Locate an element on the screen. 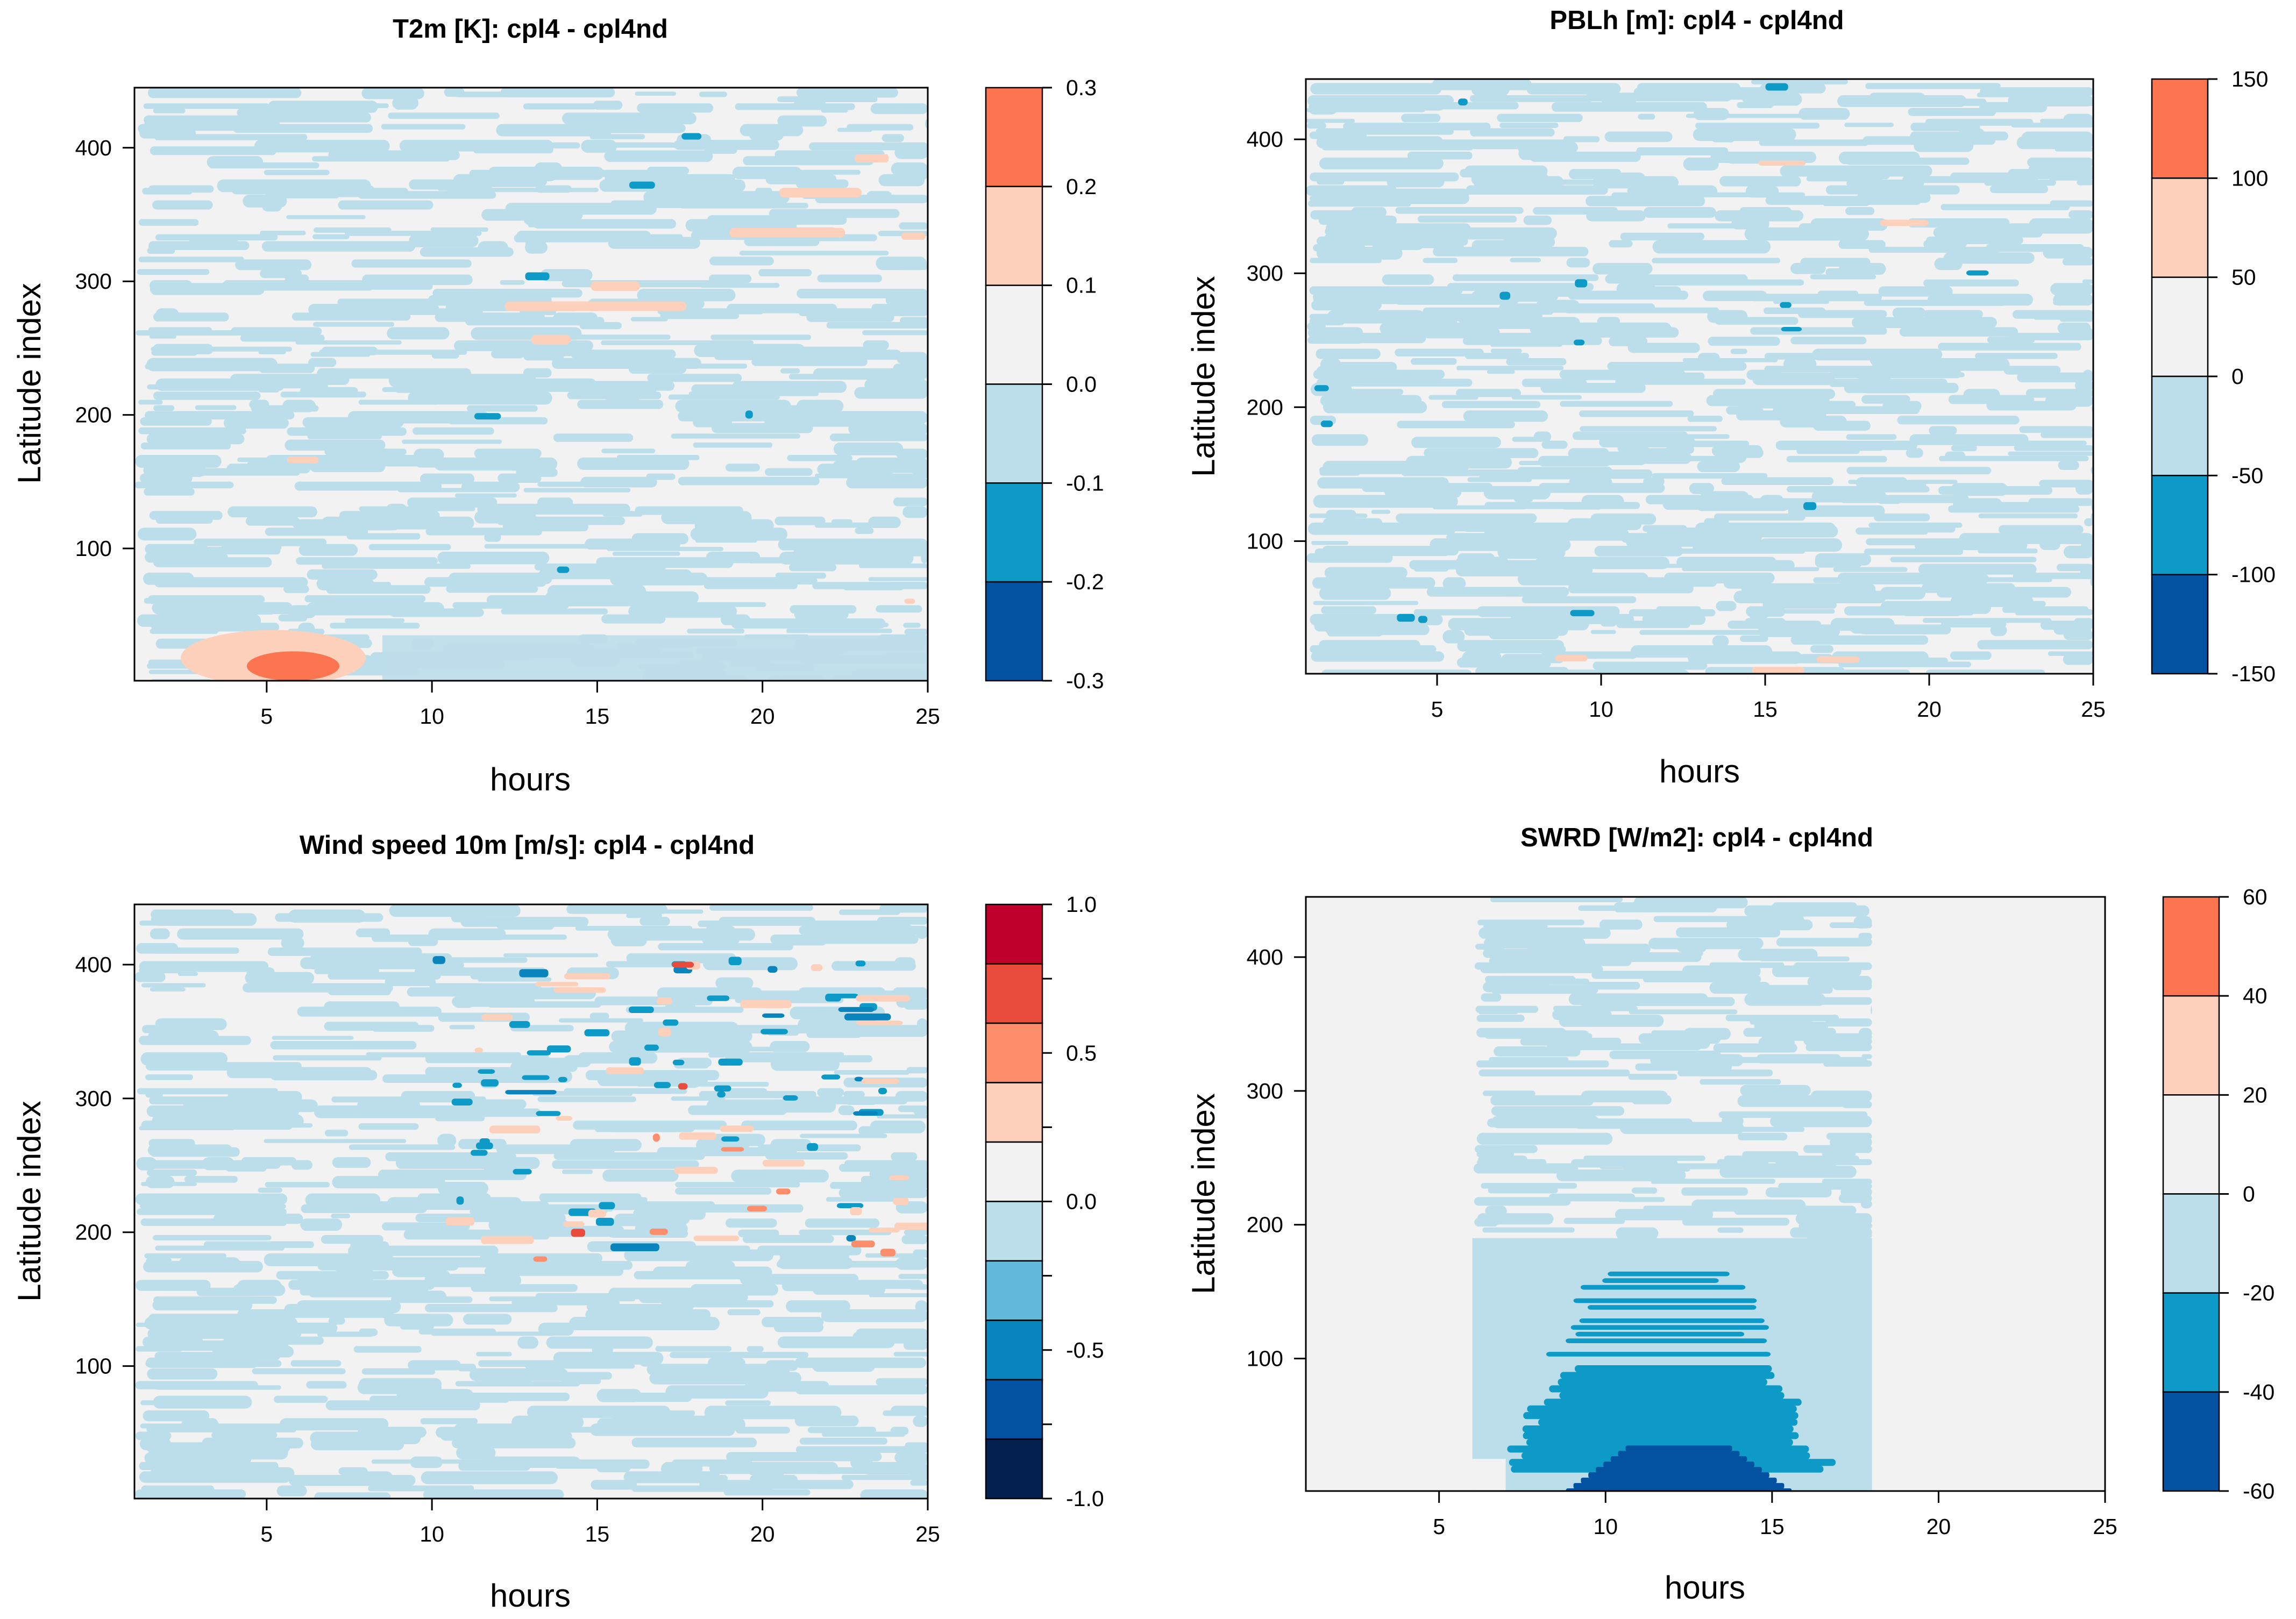 This screenshot has height=1619, width=2296. x-tick-label: 20 is located at coordinates (763, 716).